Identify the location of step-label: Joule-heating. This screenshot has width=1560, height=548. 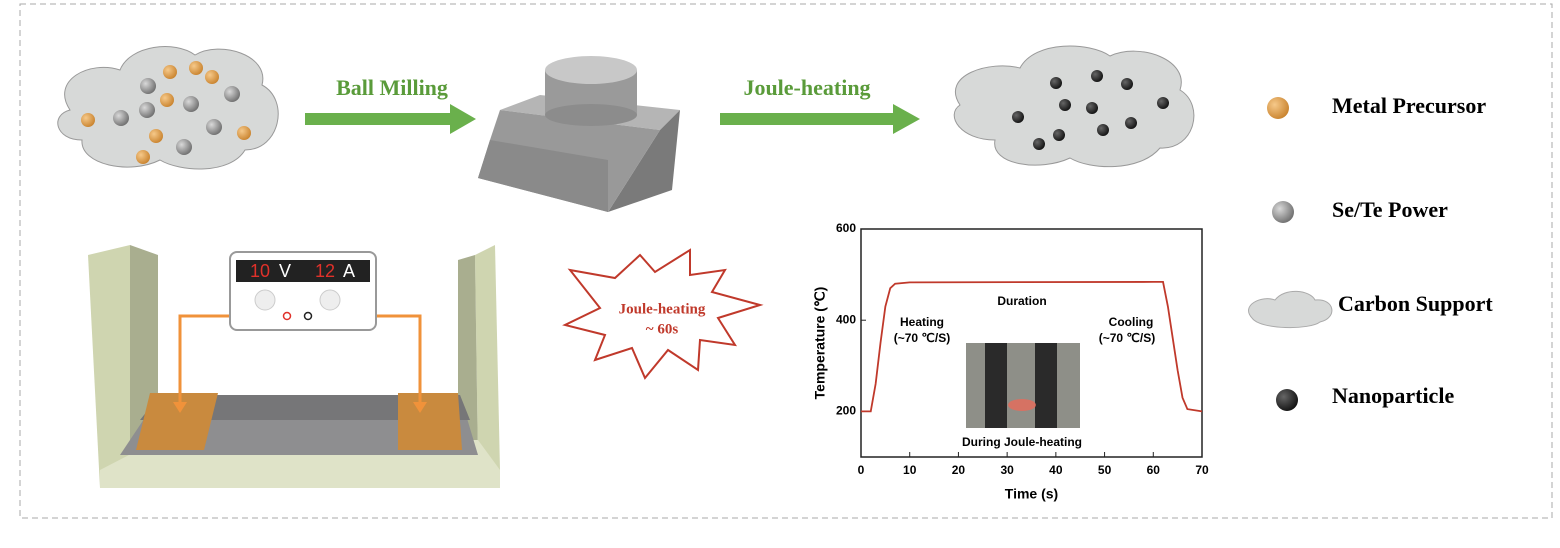
(806, 87).